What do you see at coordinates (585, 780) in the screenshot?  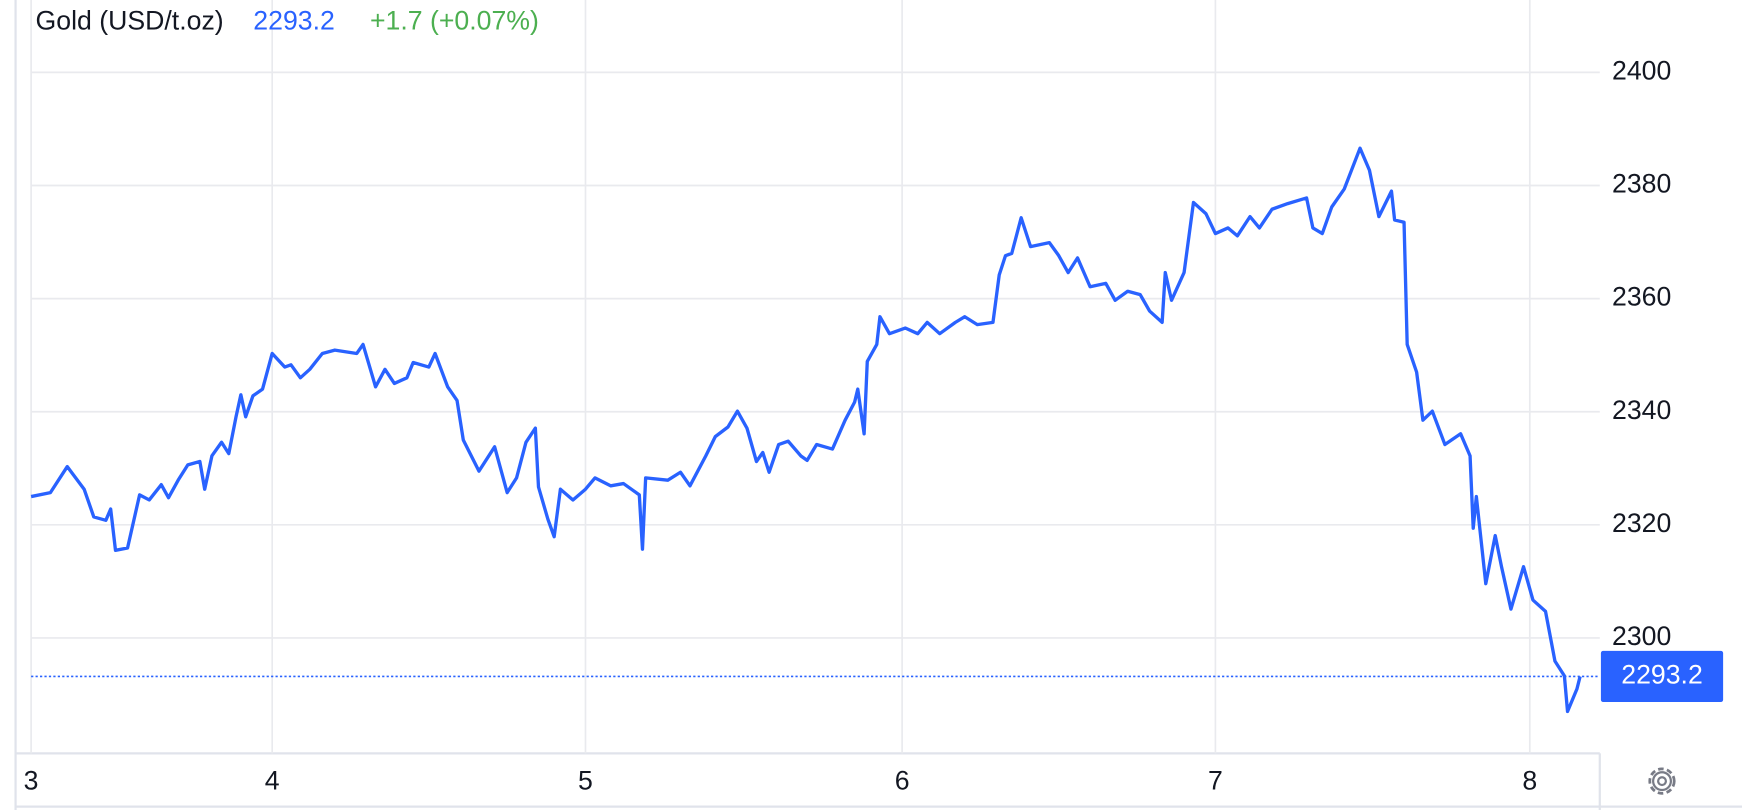 I see `x-tick-label: 5` at bounding box center [585, 780].